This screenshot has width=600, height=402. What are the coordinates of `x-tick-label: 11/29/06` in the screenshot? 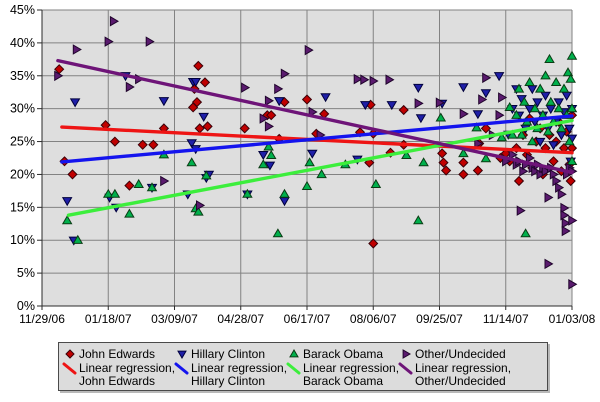 It's located at (42, 319).